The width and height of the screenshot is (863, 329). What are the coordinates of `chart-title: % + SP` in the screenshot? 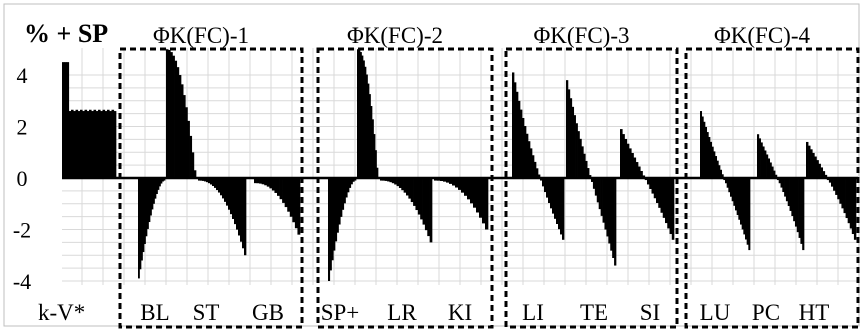 It's located at (66, 33).